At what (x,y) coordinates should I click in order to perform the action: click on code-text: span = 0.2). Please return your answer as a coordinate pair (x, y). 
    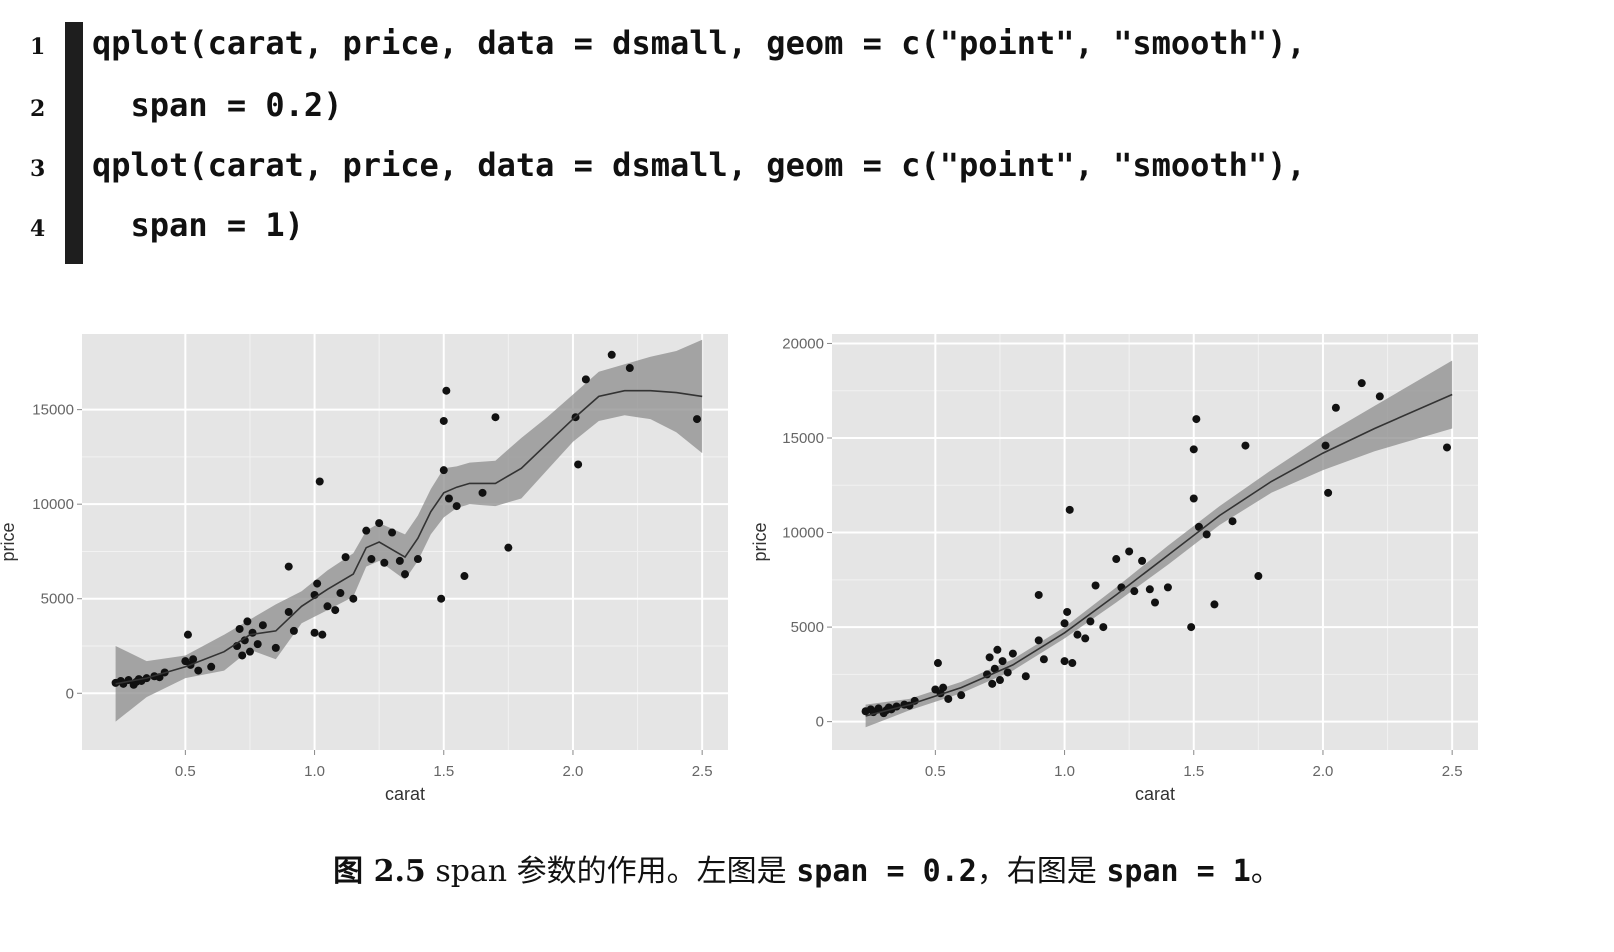
    Looking at the image, I should click on (217, 105).